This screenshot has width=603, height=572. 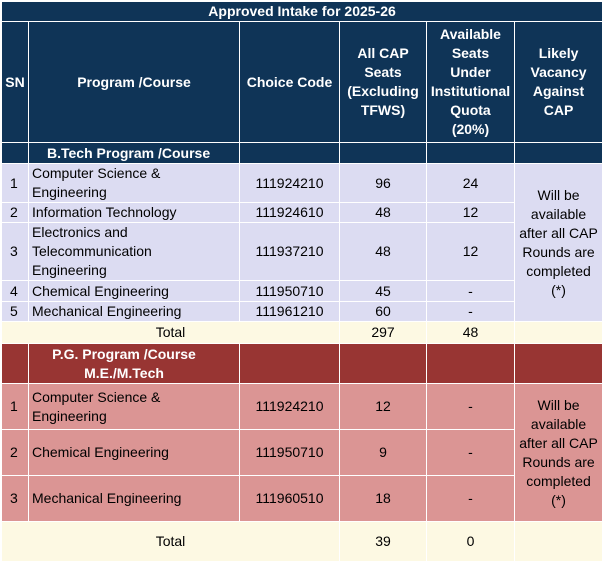 What do you see at coordinates (15, 311) in the screenshot?
I see `row-sn: 5` at bounding box center [15, 311].